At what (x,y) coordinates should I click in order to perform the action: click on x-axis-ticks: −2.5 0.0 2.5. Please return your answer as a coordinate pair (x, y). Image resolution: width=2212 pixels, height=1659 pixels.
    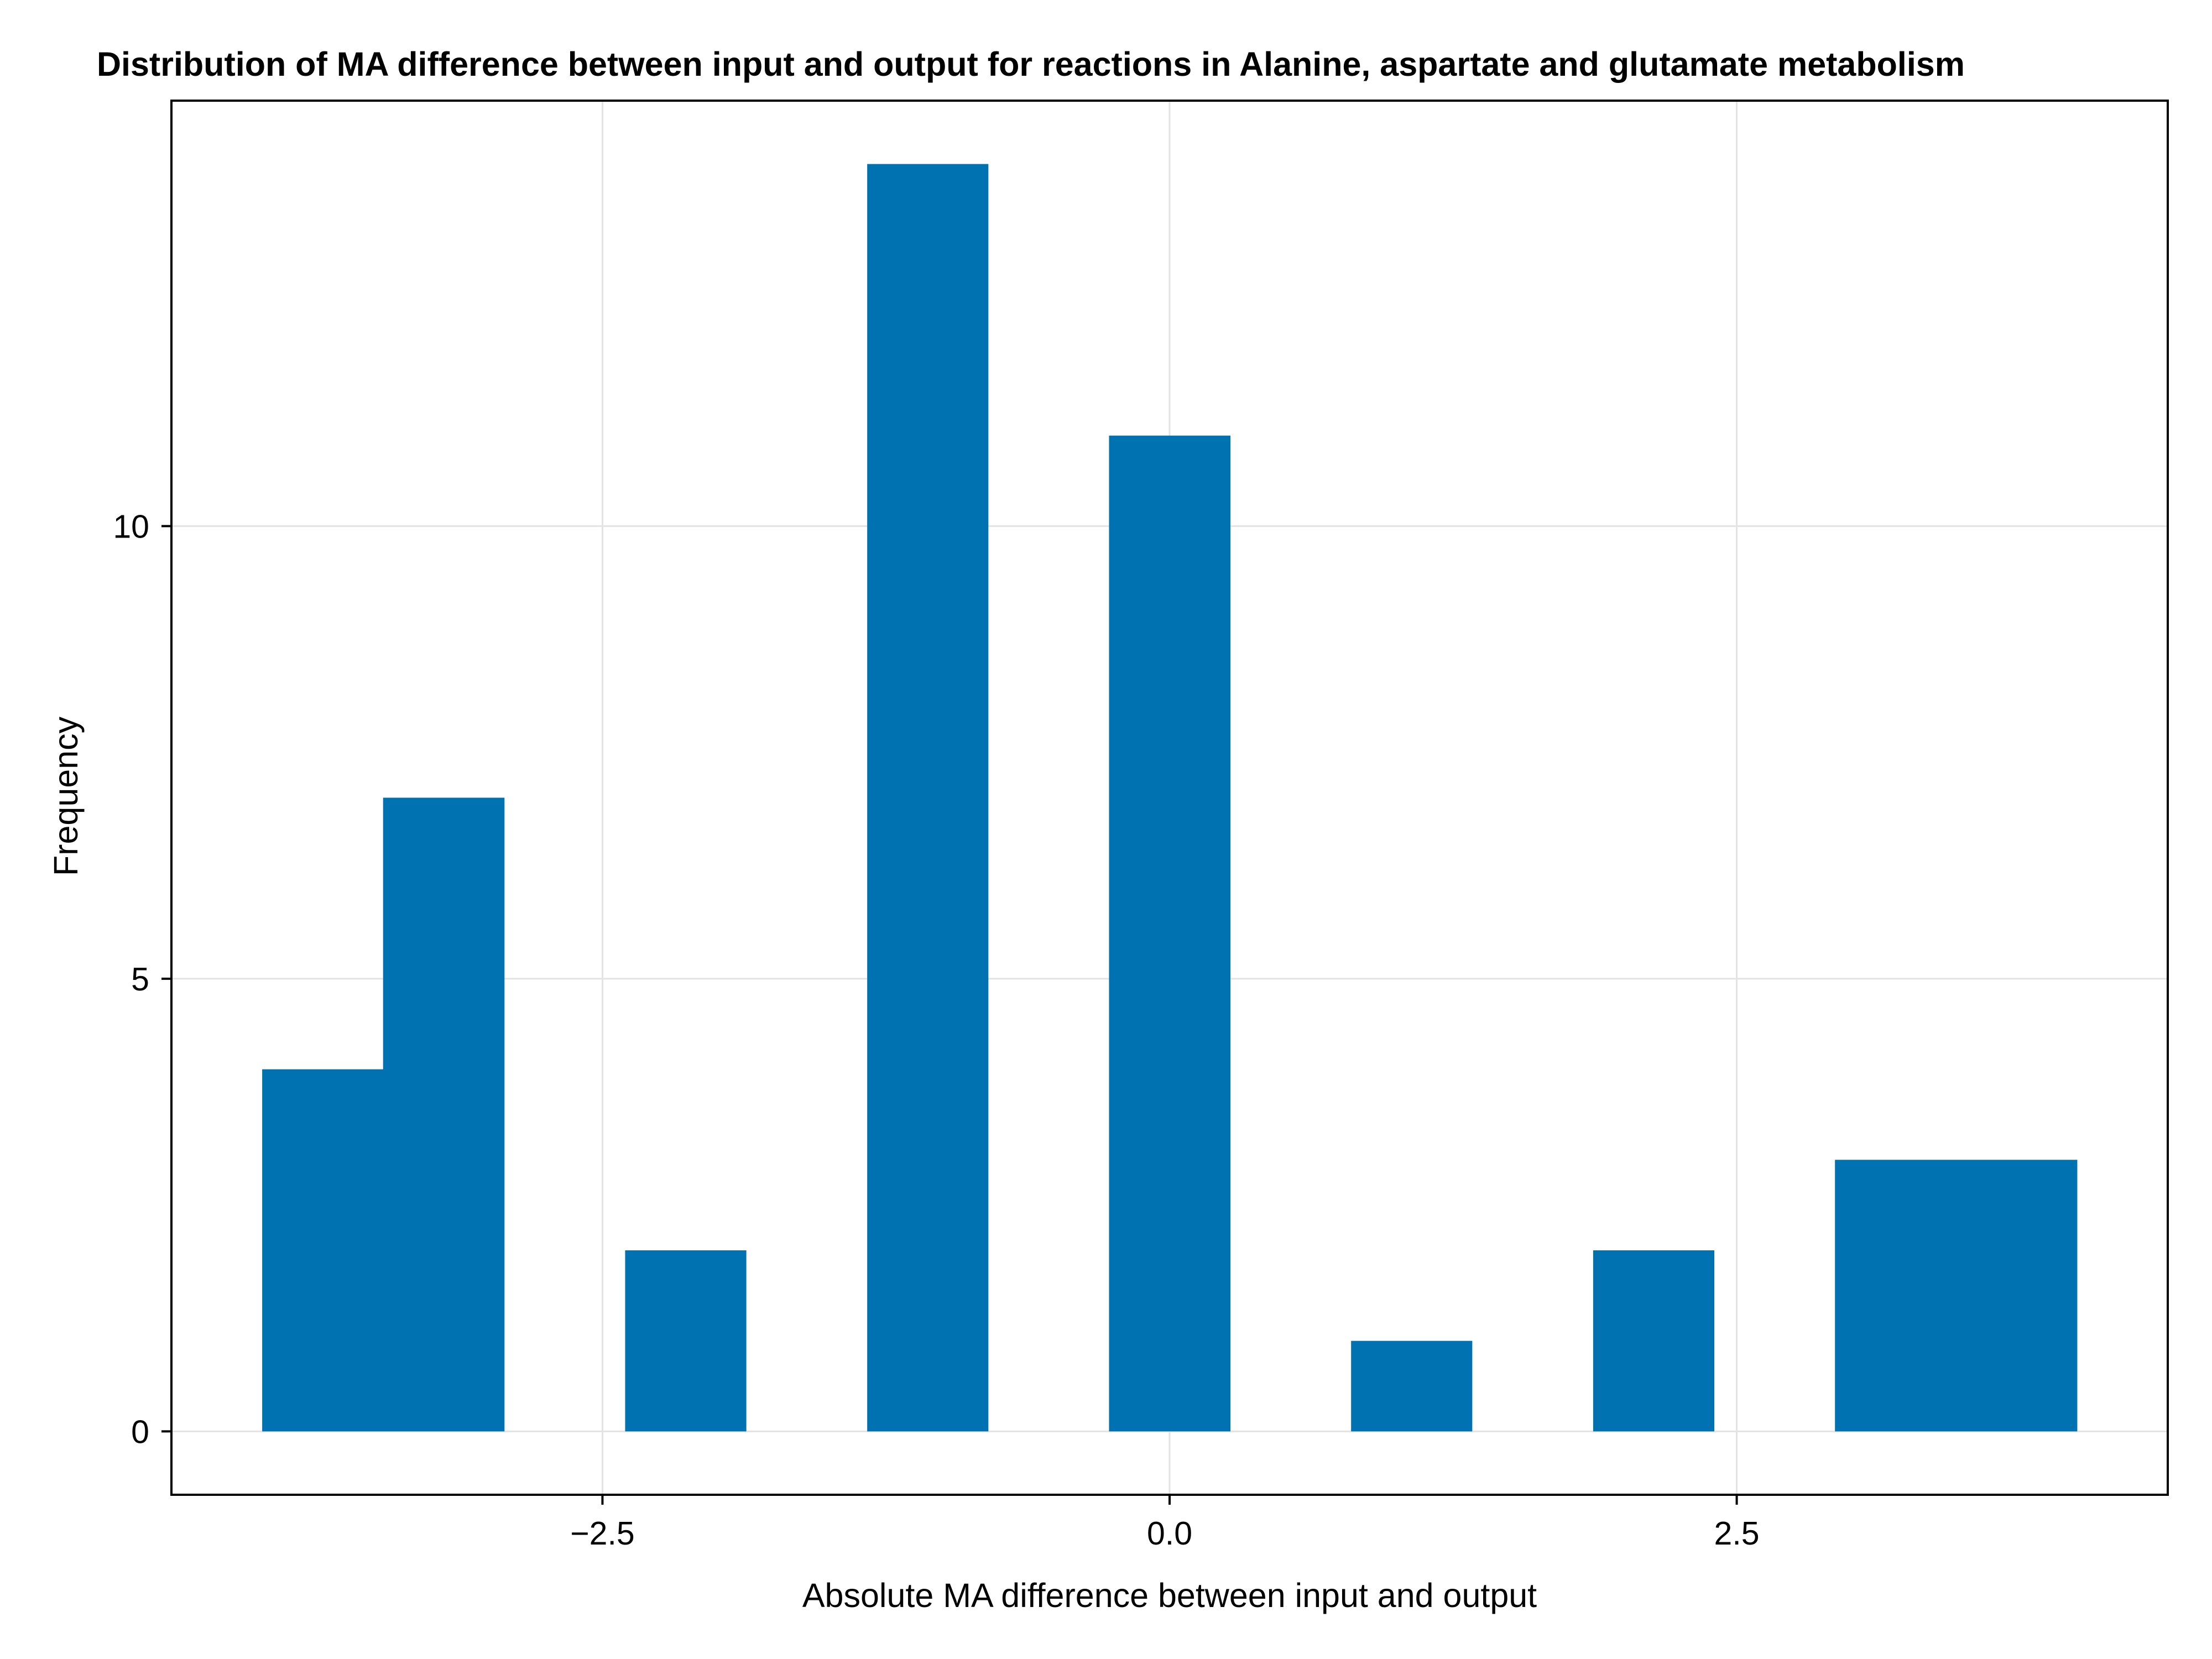
    Looking at the image, I should click on (1165, 1524).